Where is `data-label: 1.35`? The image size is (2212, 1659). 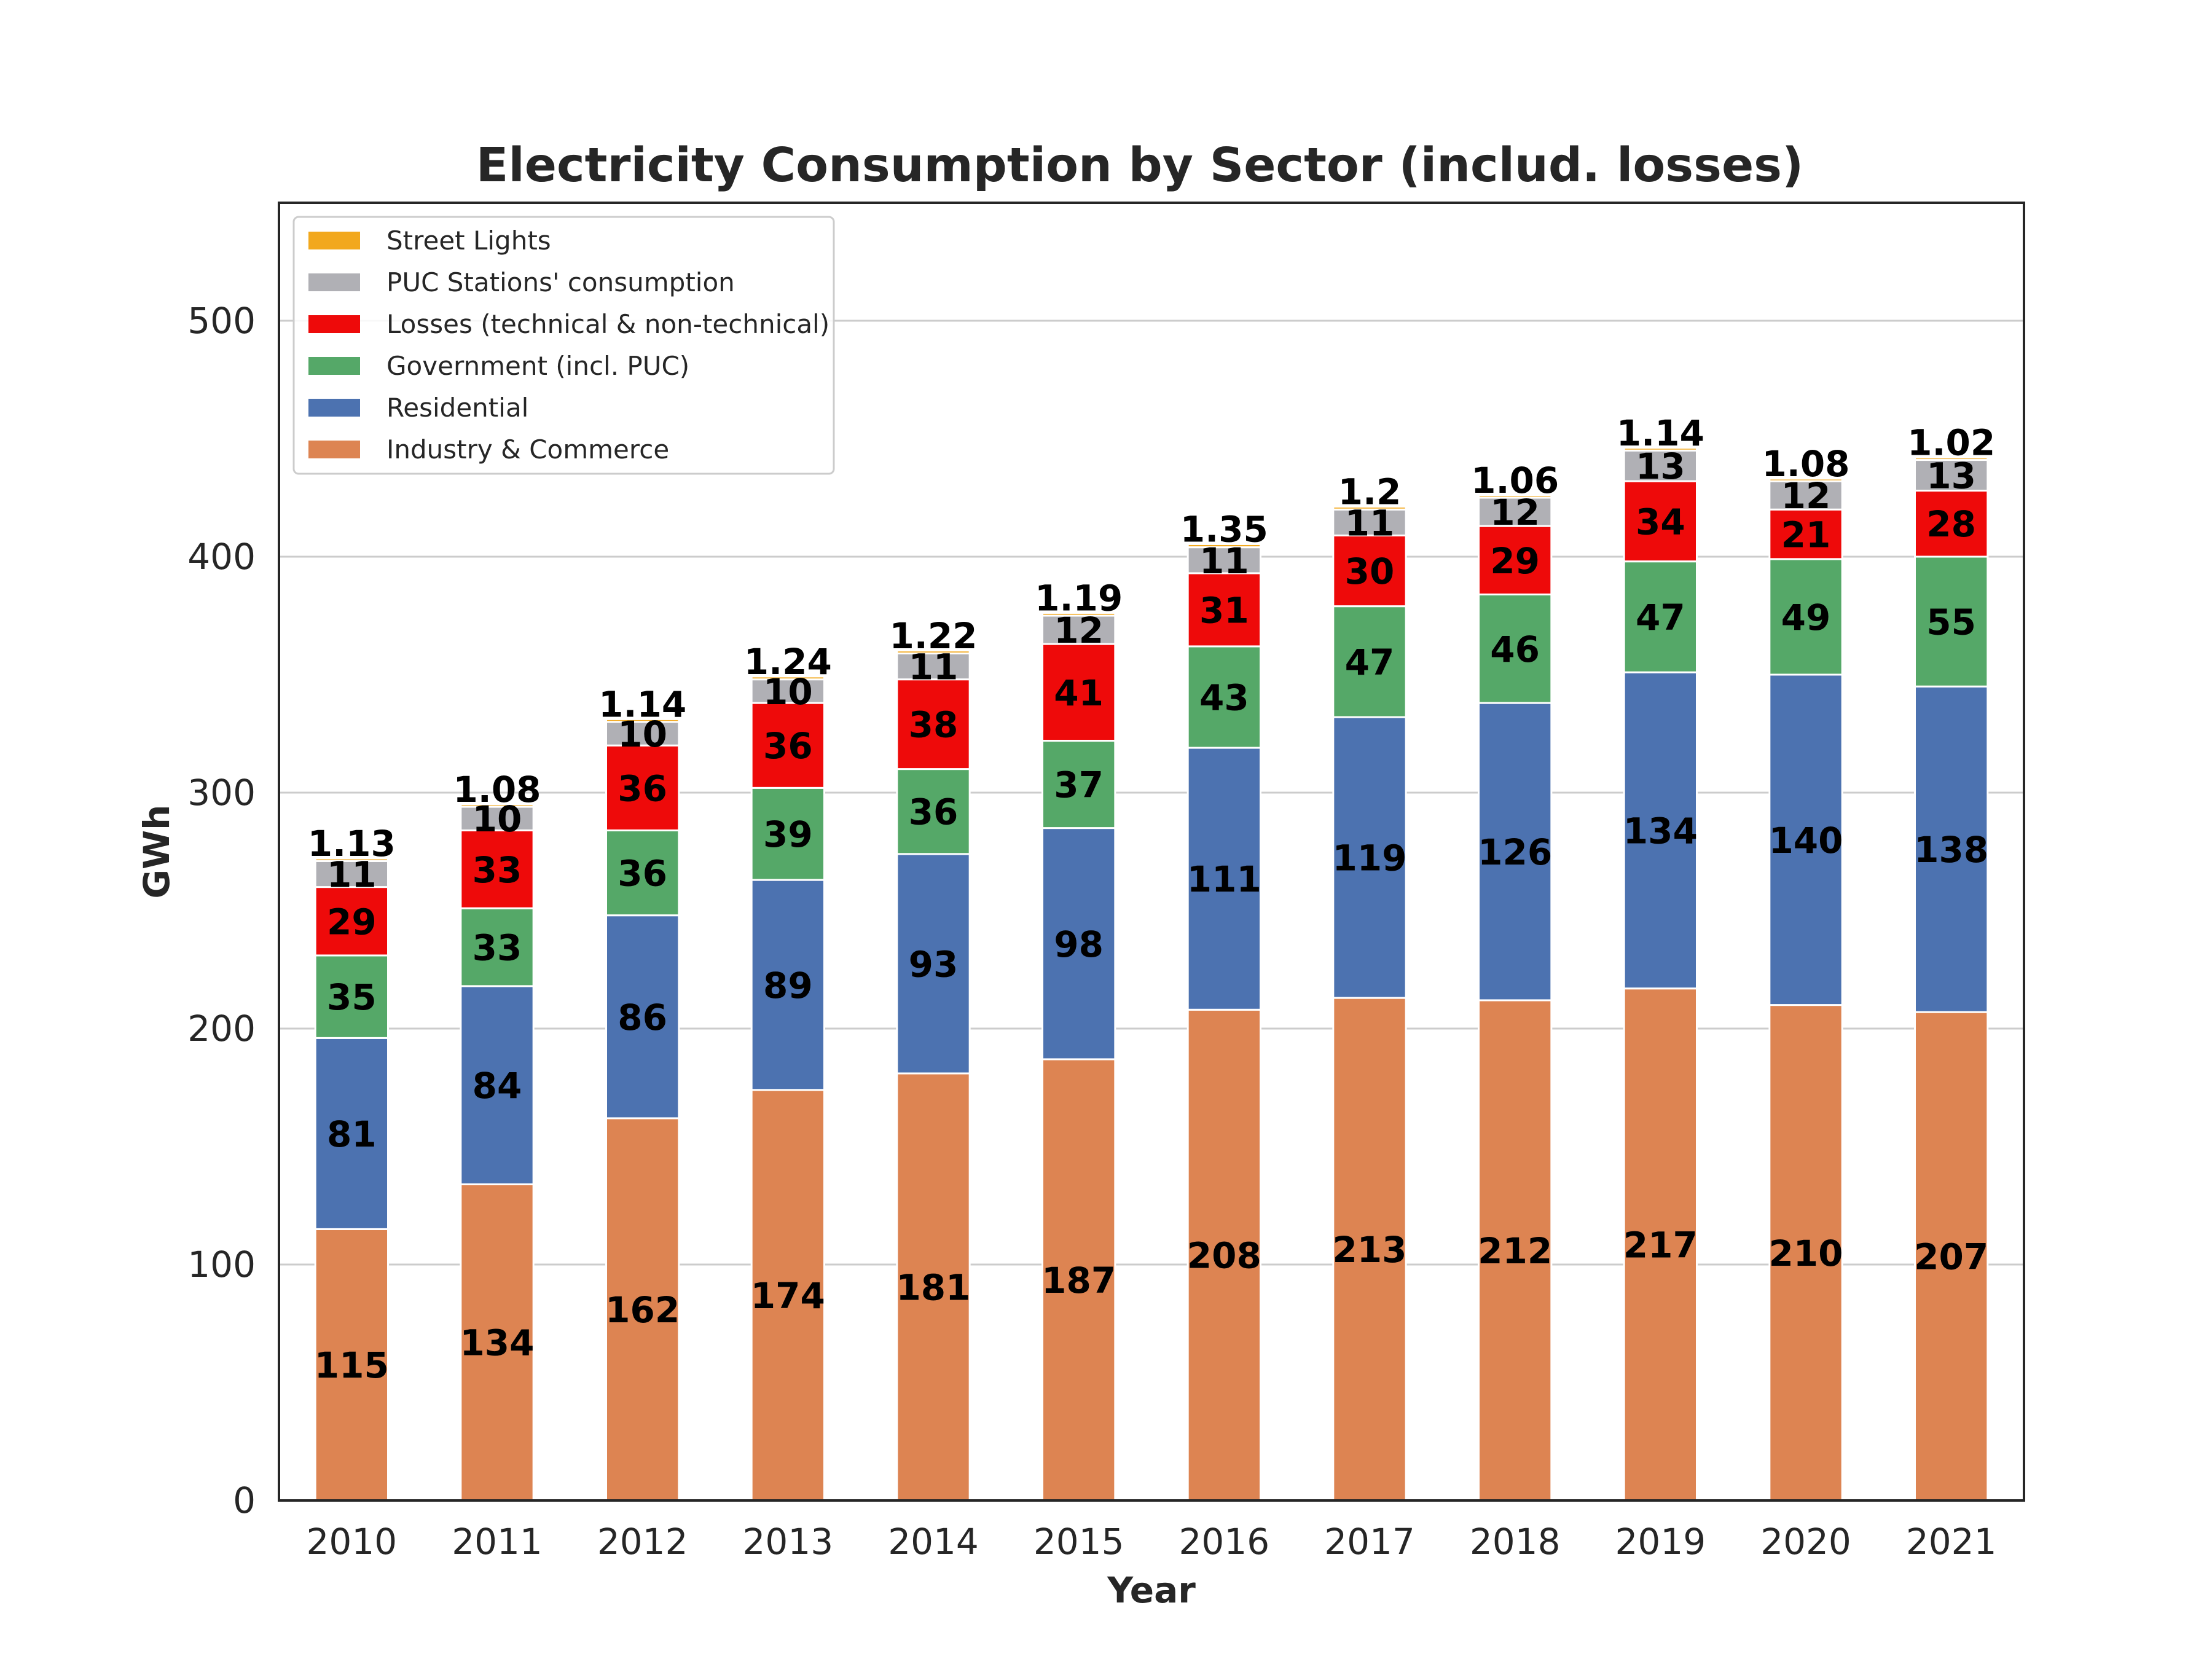
data-label: 1.35 is located at coordinates (1224, 529).